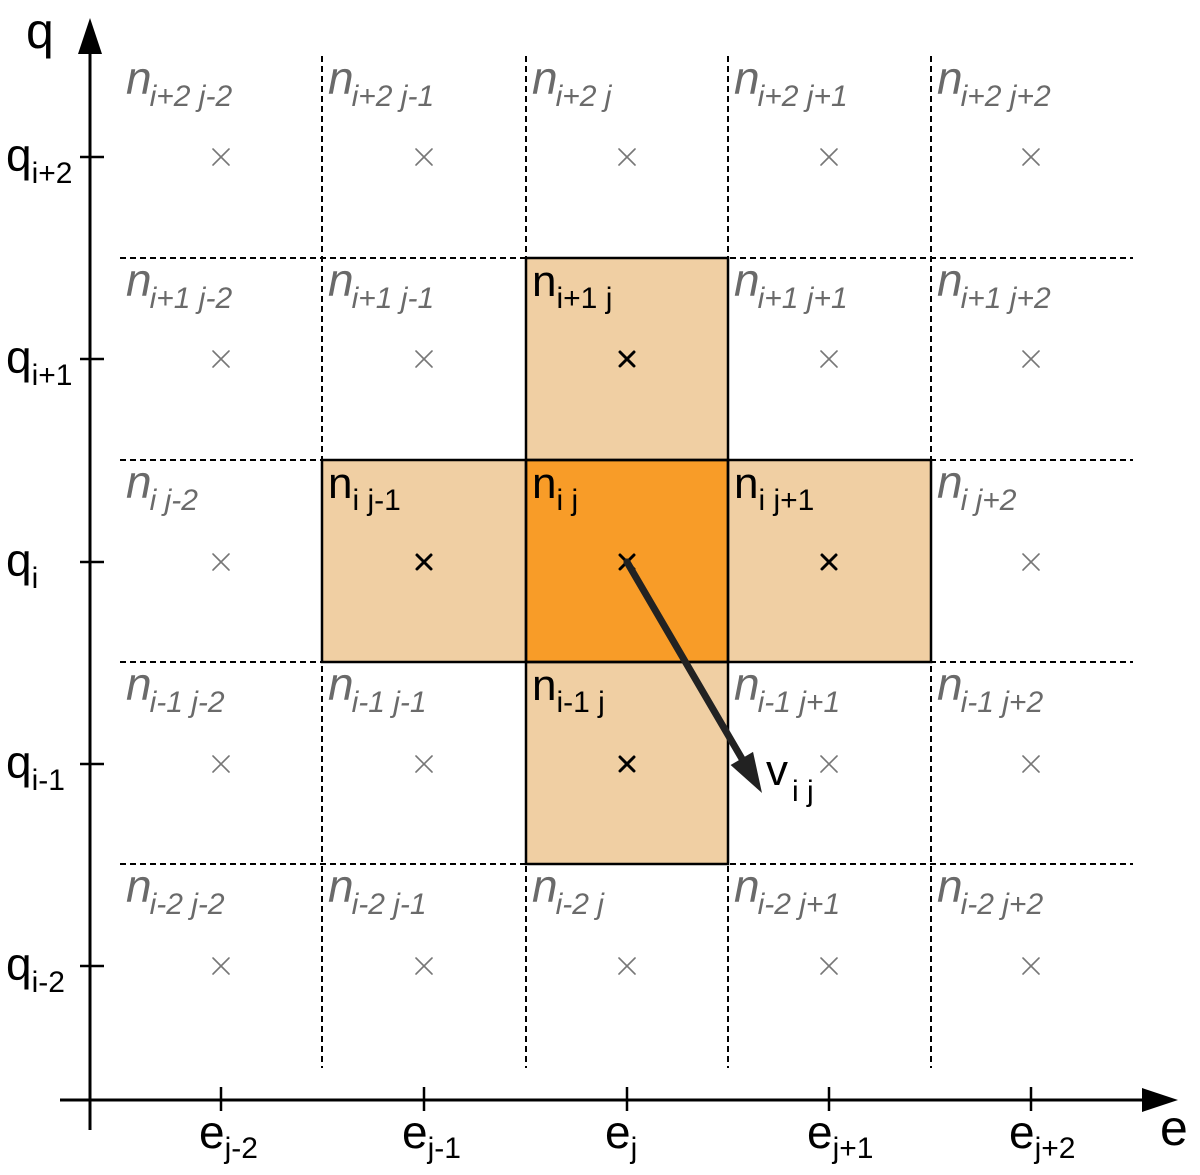 This screenshot has height=1175, width=1200. What do you see at coordinates (567, 500) in the screenshot?
I see `cell-label-i-j-sub: i j` at bounding box center [567, 500].